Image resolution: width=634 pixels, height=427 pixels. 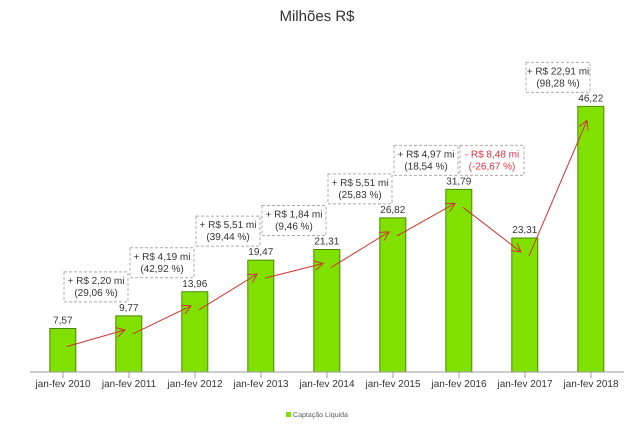 I want to click on annotation: + R$ 5,51 mi (39,44 %), so click(x=228, y=232).